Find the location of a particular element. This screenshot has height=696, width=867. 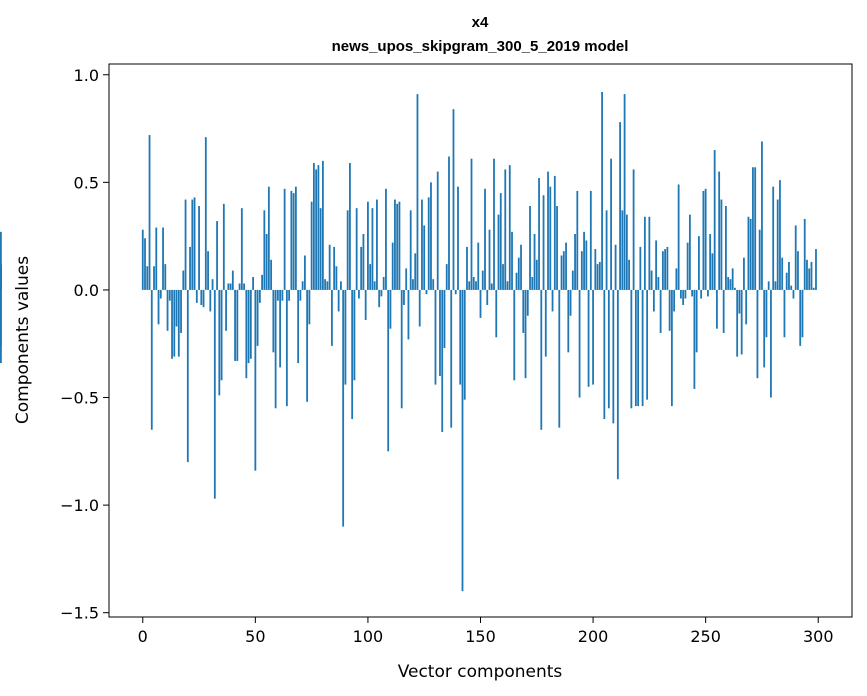

x-tick-label: 250 is located at coordinates (705, 636).